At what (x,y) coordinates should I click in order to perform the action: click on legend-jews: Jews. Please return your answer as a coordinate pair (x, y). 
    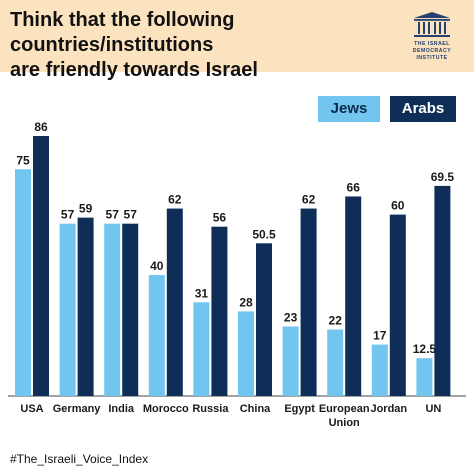
    Looking at the image, I should click on (349, 109).